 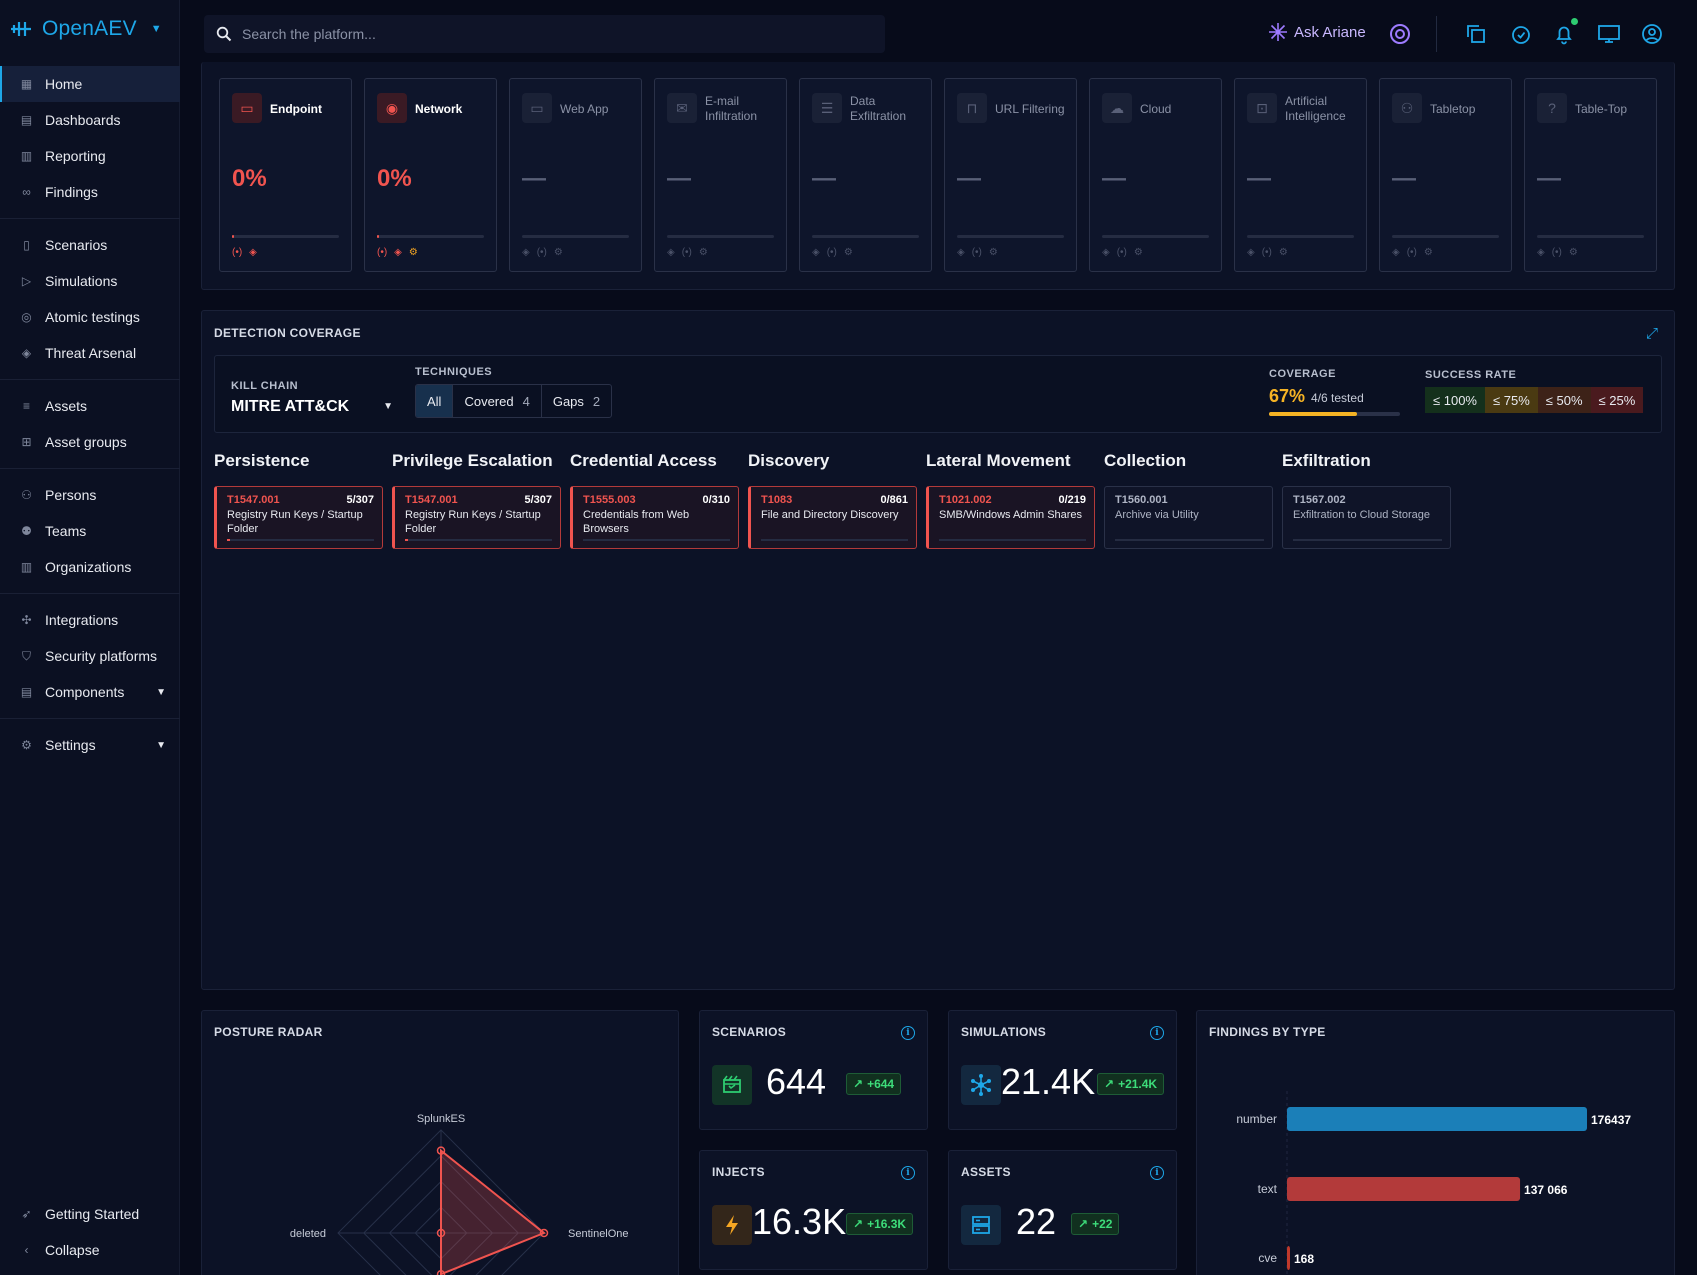 I want to click on injects-card: INJECTS i 16.3K ↗ +16.3K, so click(x=813, y=1210).